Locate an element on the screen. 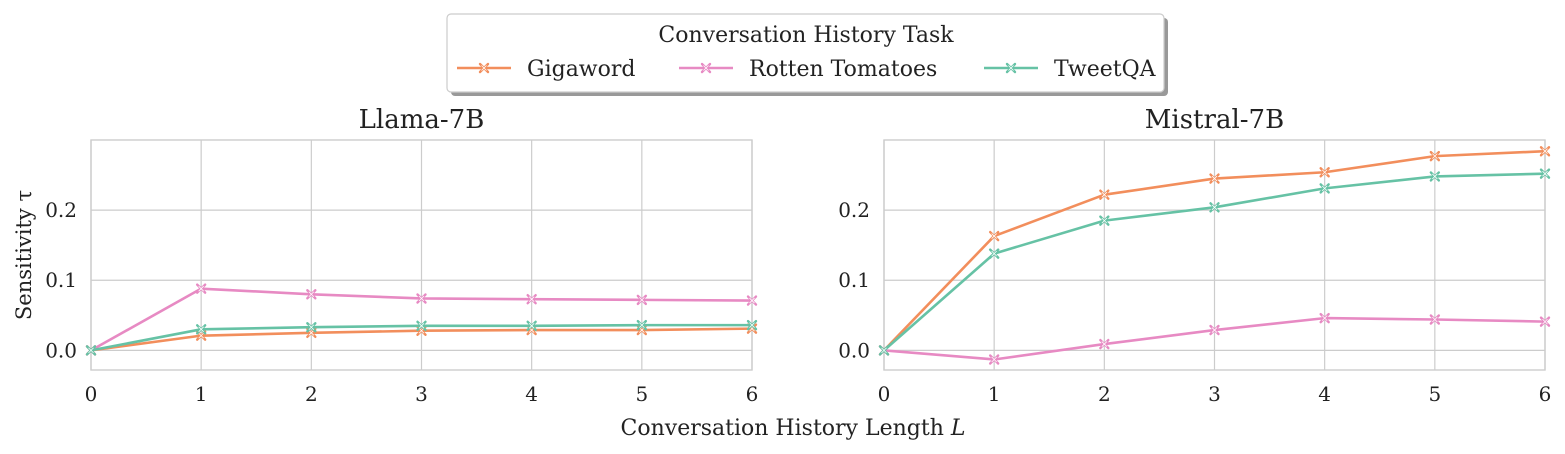  series-tweetqa is located at coordinates (421, 337).